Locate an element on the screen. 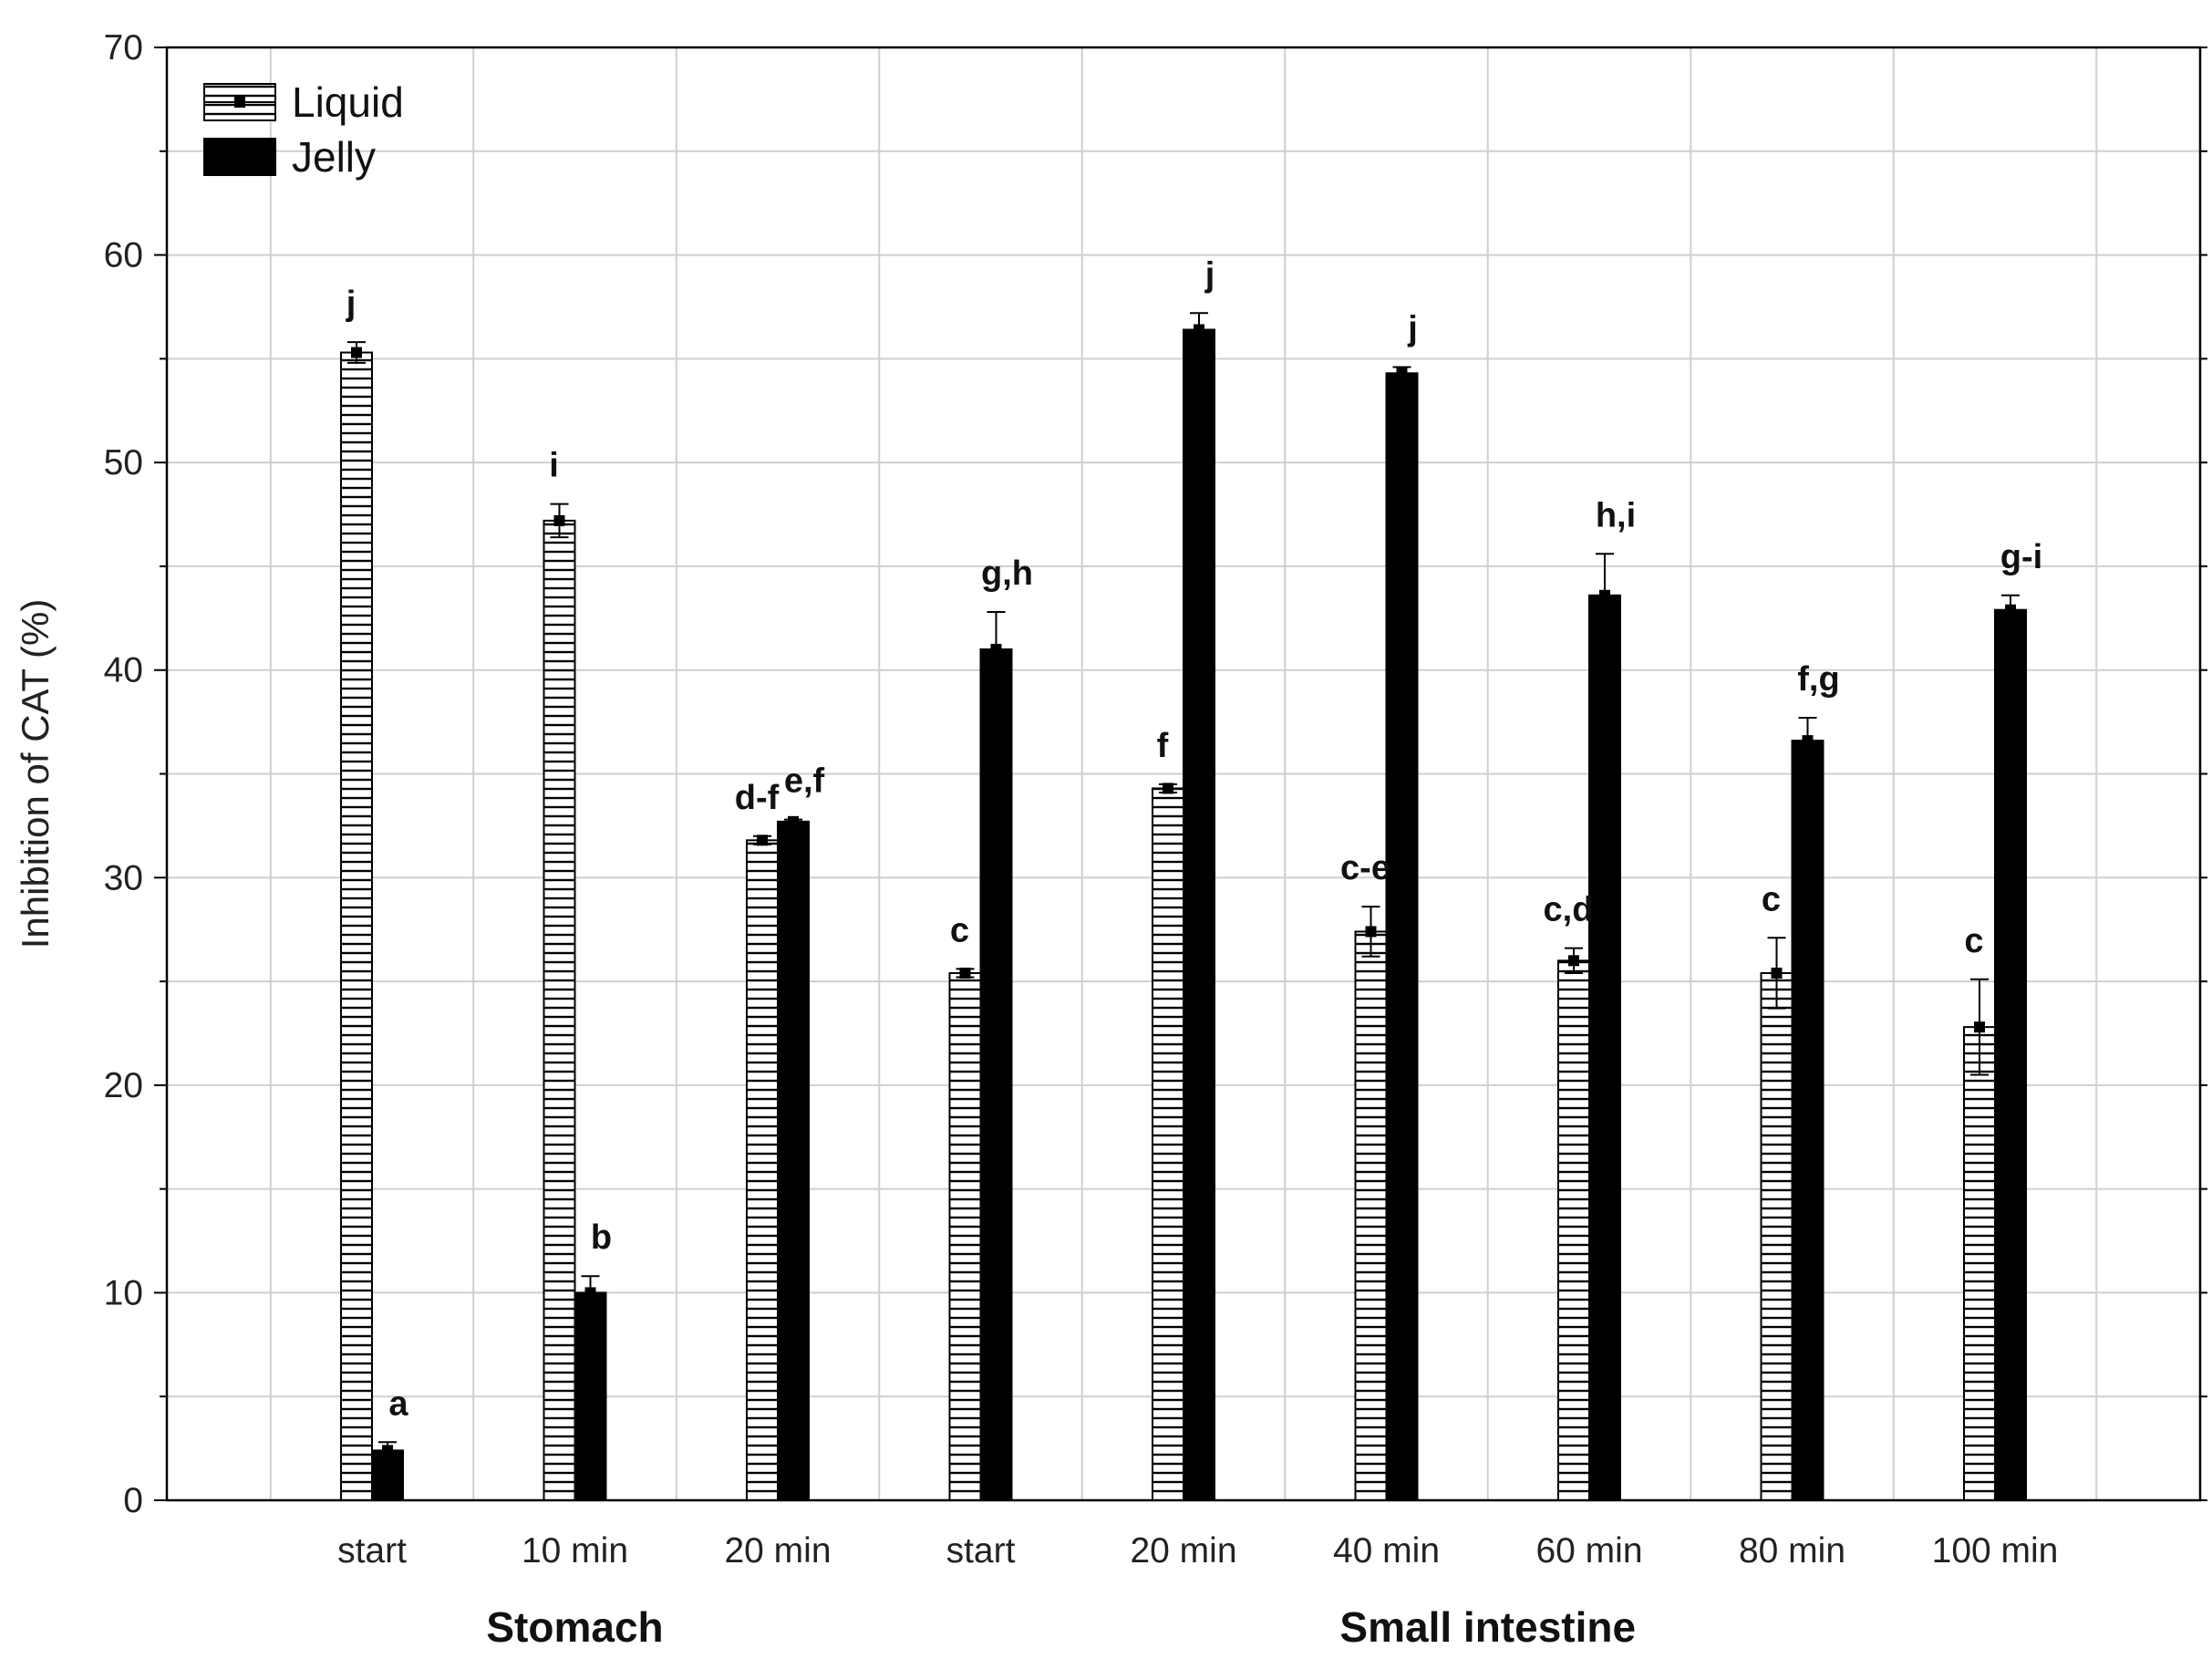 Image resolution: width=2212 pixels, height=1669 pixels. x-tick-label: 10 min is located at coordinates (575, 1551).